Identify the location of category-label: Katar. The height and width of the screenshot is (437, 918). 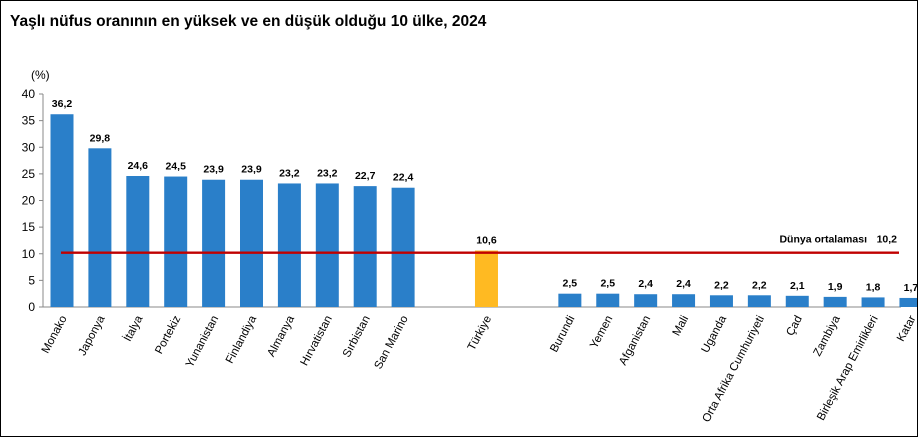
(906, 329).